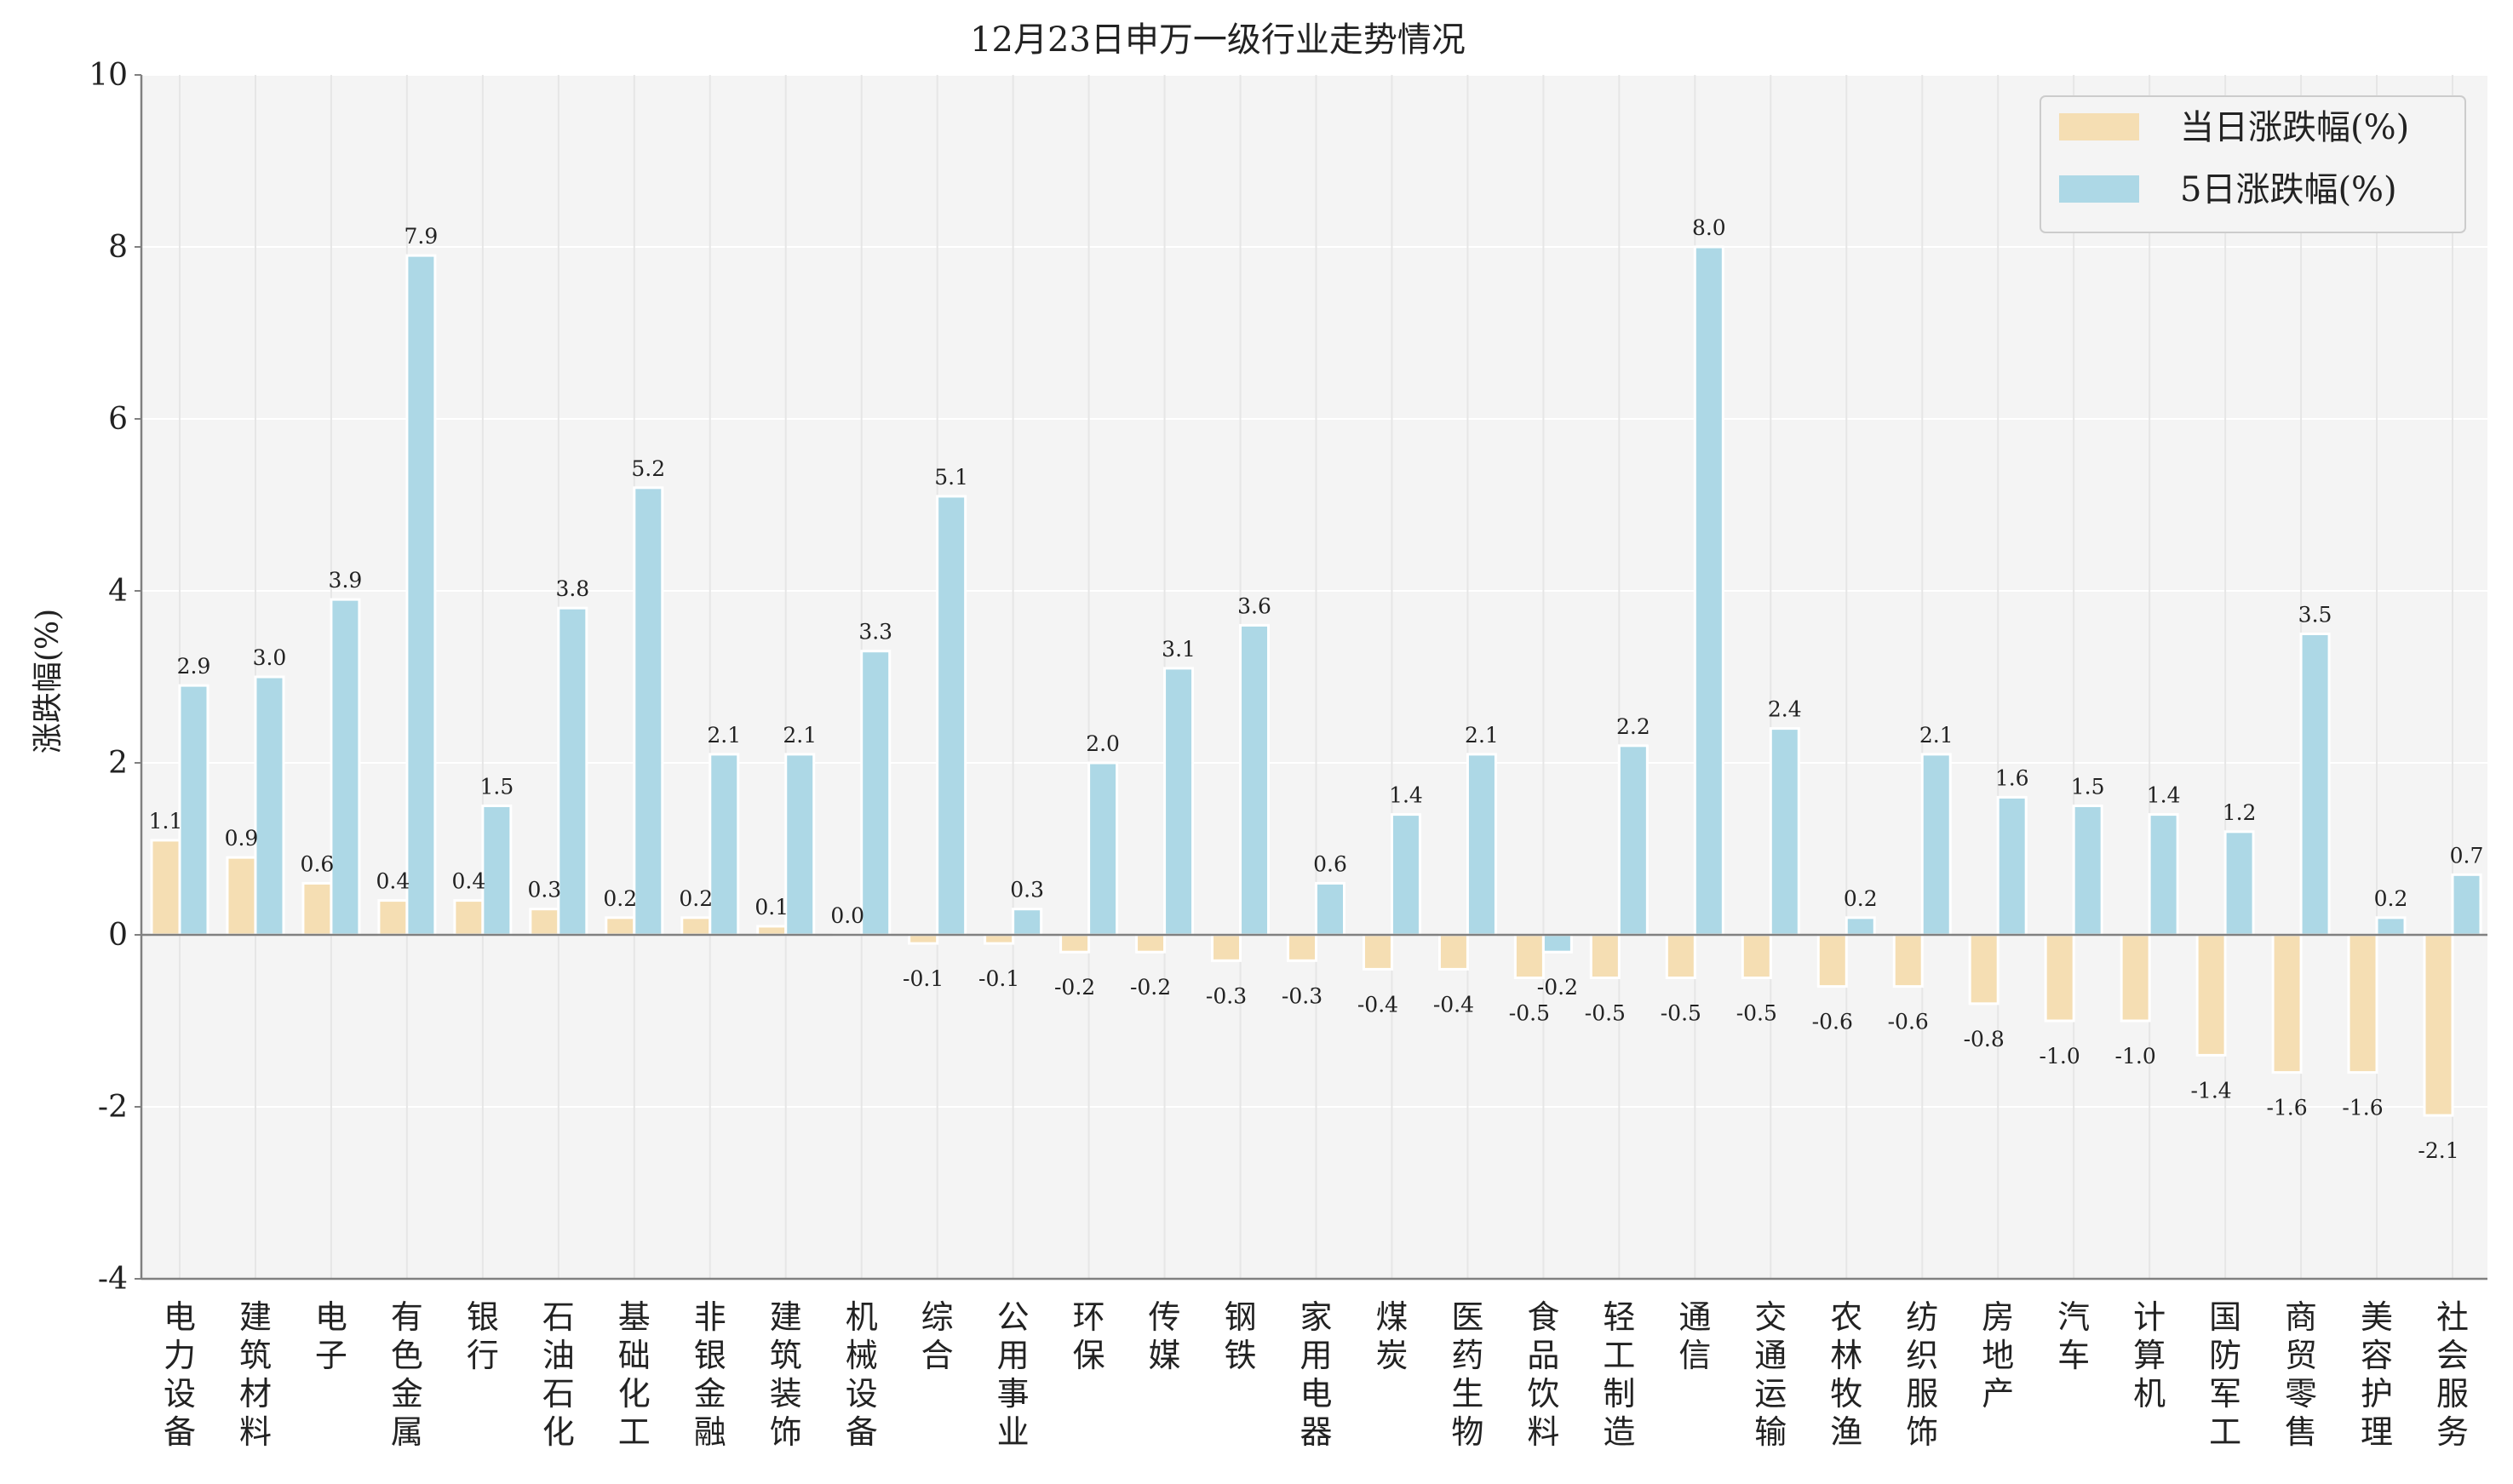 Image resolution: width=2513 pixels, height=1484 pixels. What do you see at coordinates (113, 1279) in the screenshot?
I see `y-tick-label: -4` at bounding box center [113, 1279].